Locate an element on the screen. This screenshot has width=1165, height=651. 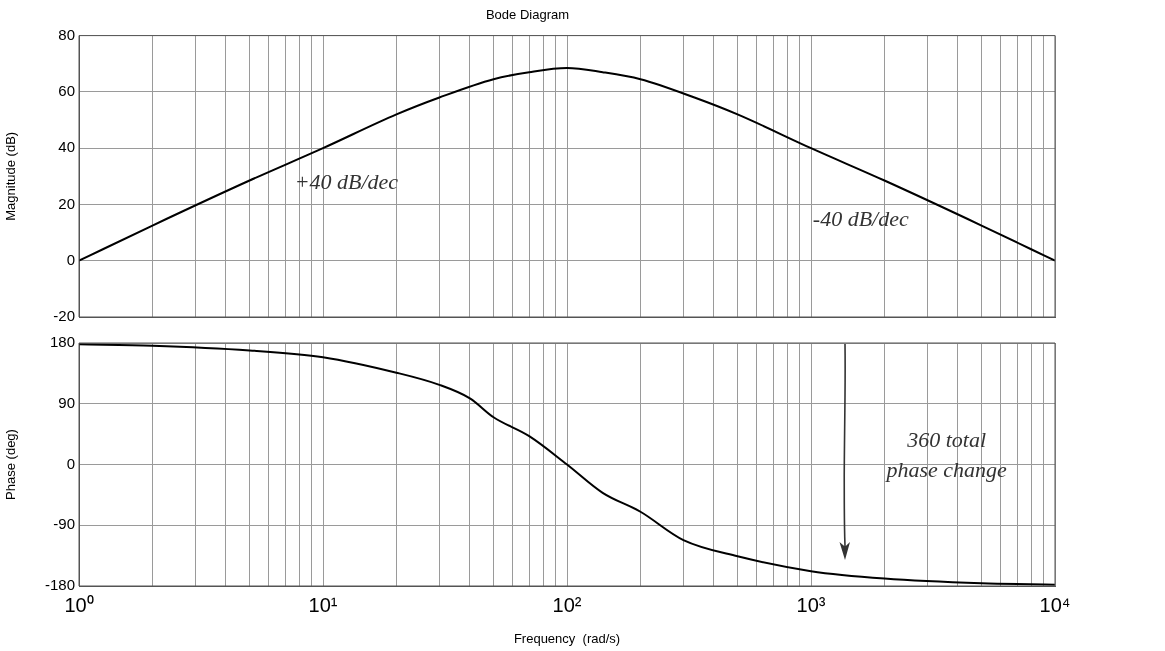
x-tick-label: 10² is located at coordinates (567, 604).